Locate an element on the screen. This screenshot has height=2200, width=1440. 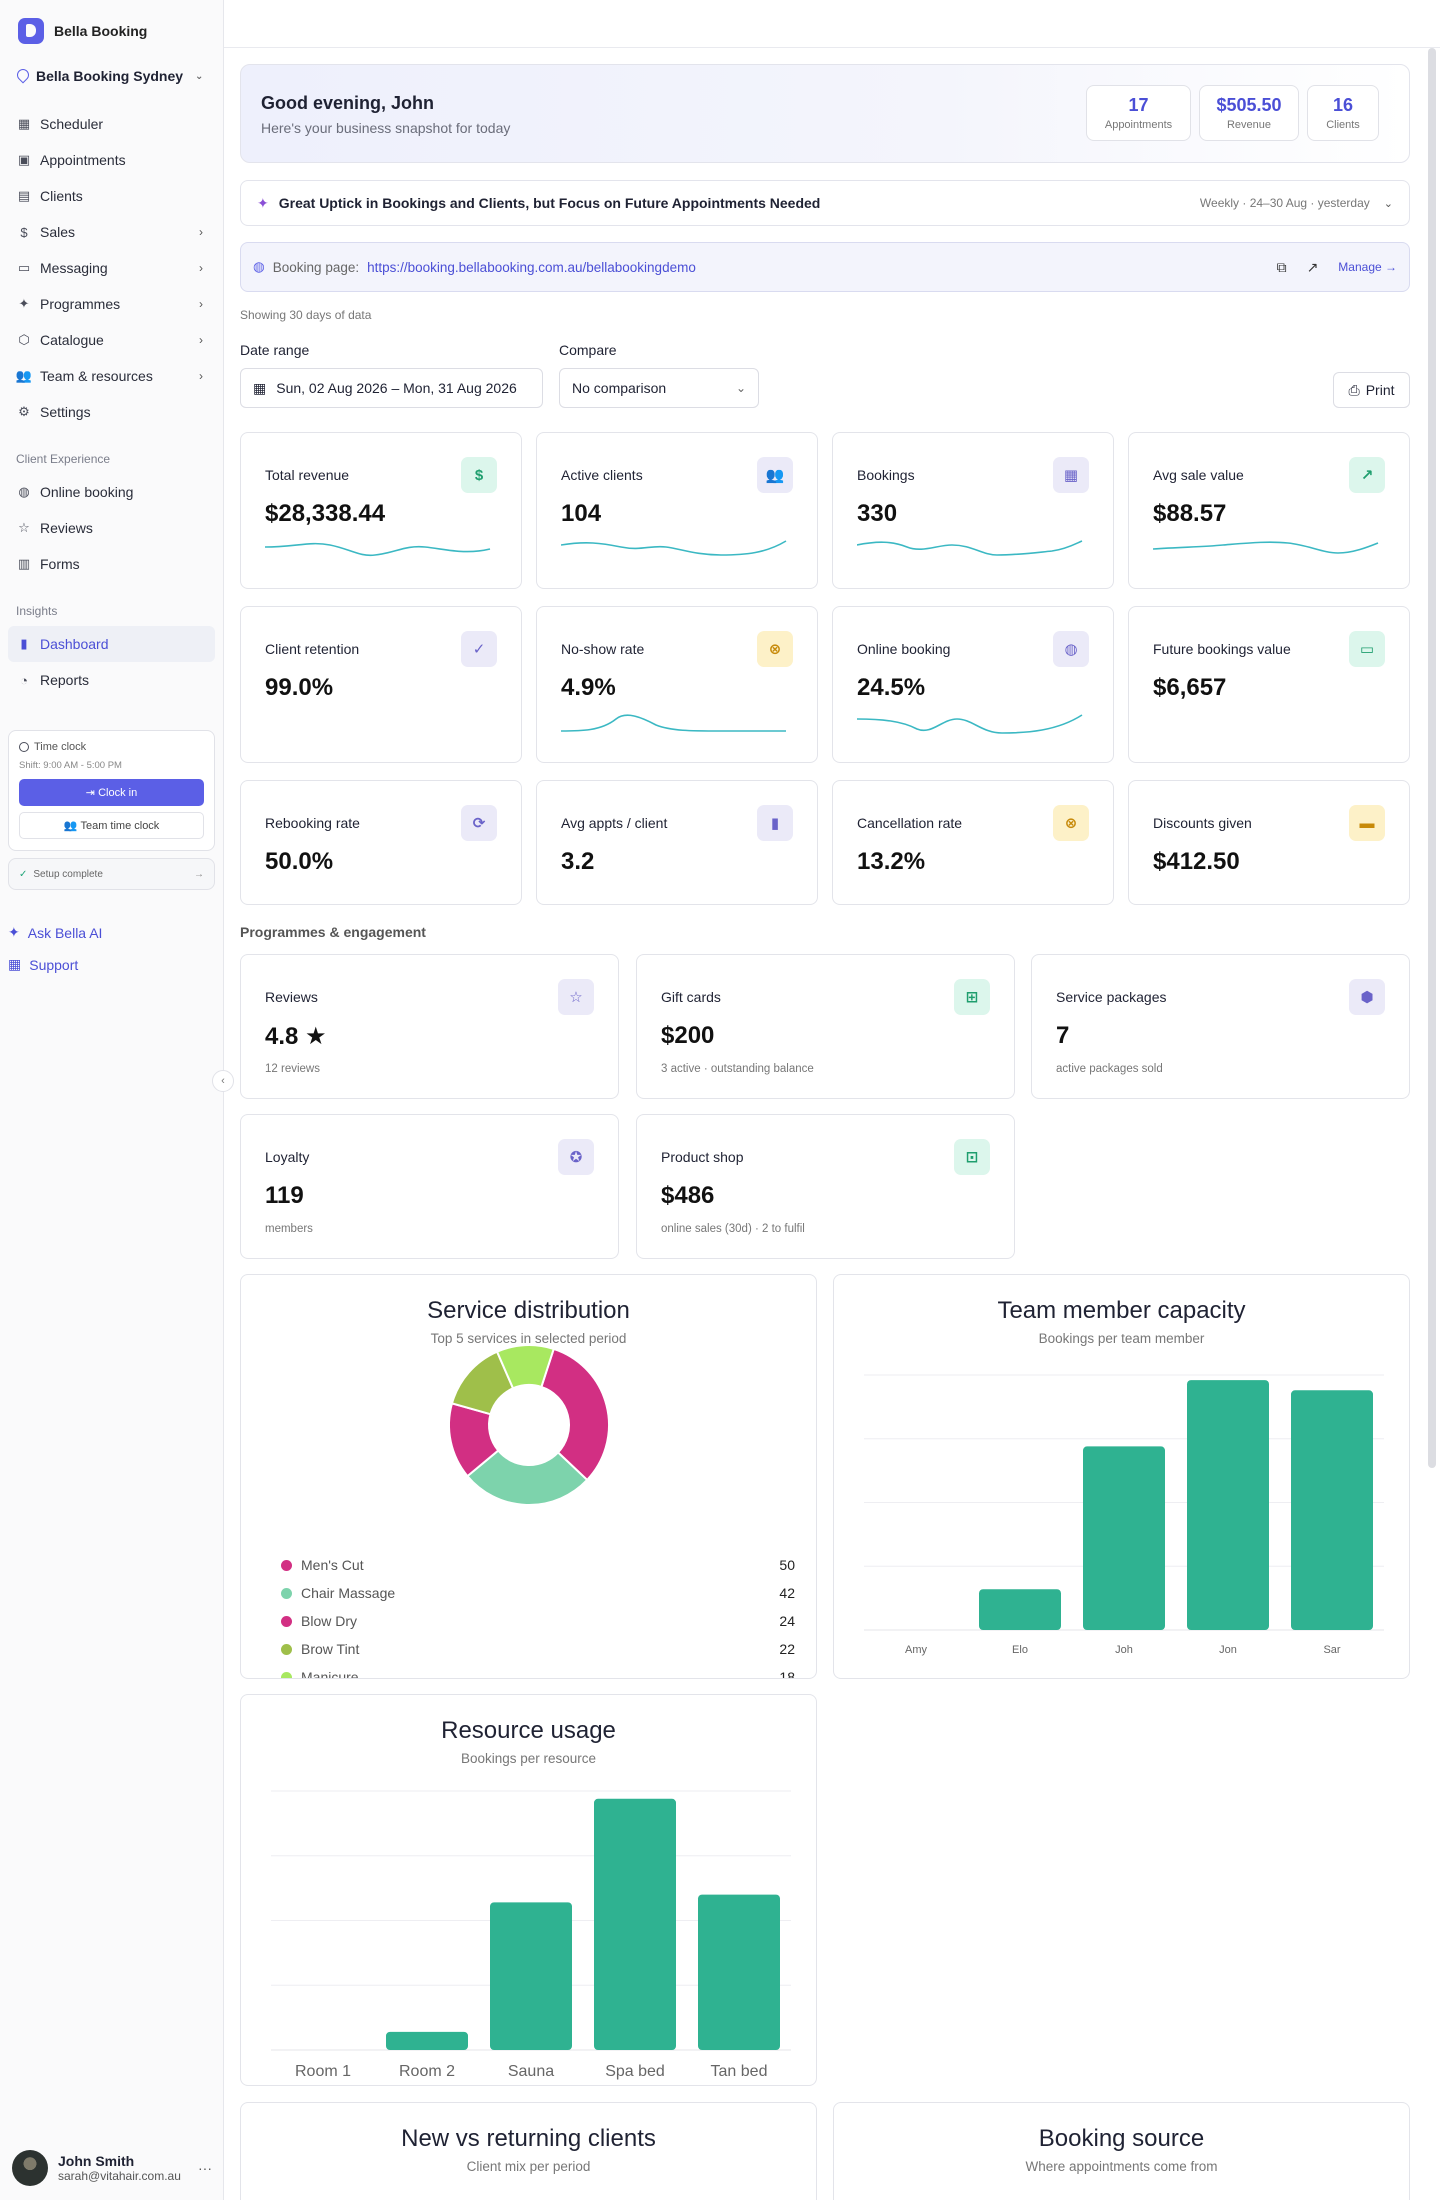
sidebar-item-online-booking: ◍ Online booking is located at coordinates (111, 492).